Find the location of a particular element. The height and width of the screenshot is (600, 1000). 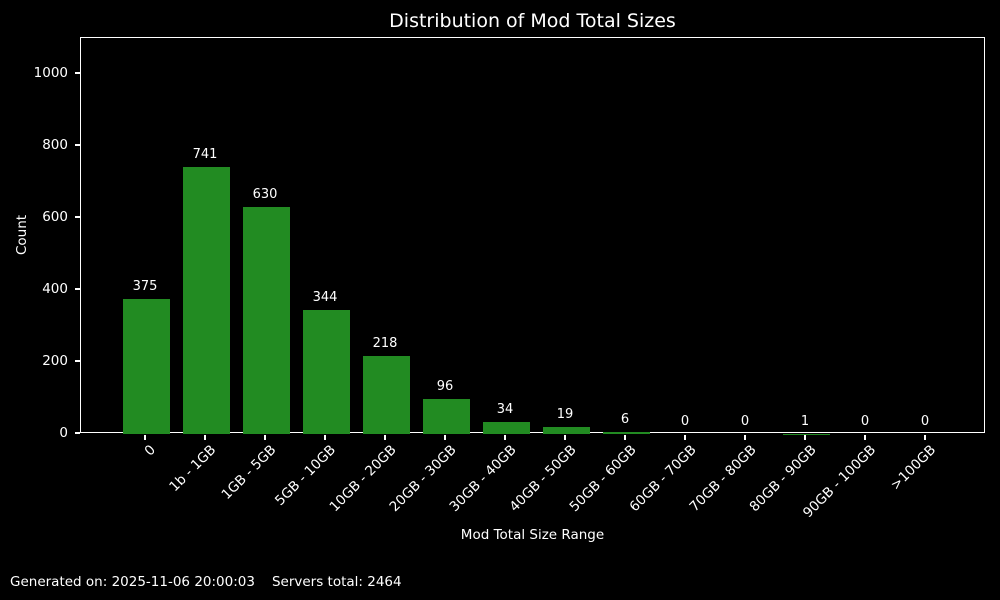

bar-value-label: 741 is located at coordinates (205, 155).